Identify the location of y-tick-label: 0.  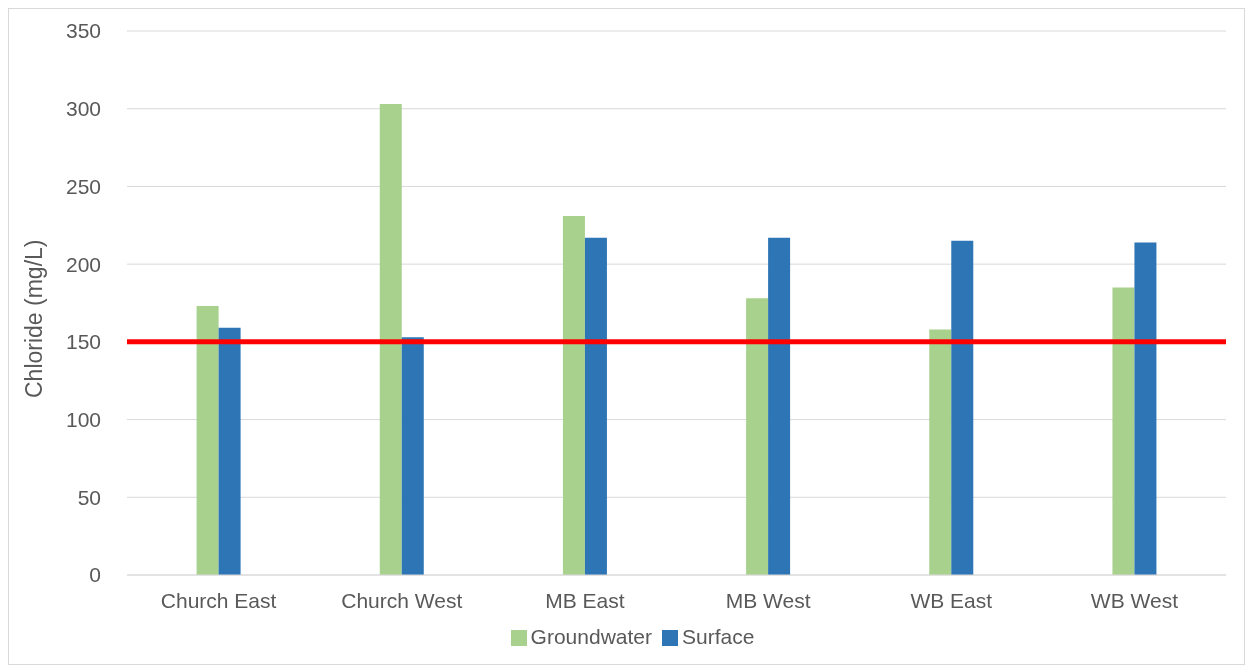
(95, 575).